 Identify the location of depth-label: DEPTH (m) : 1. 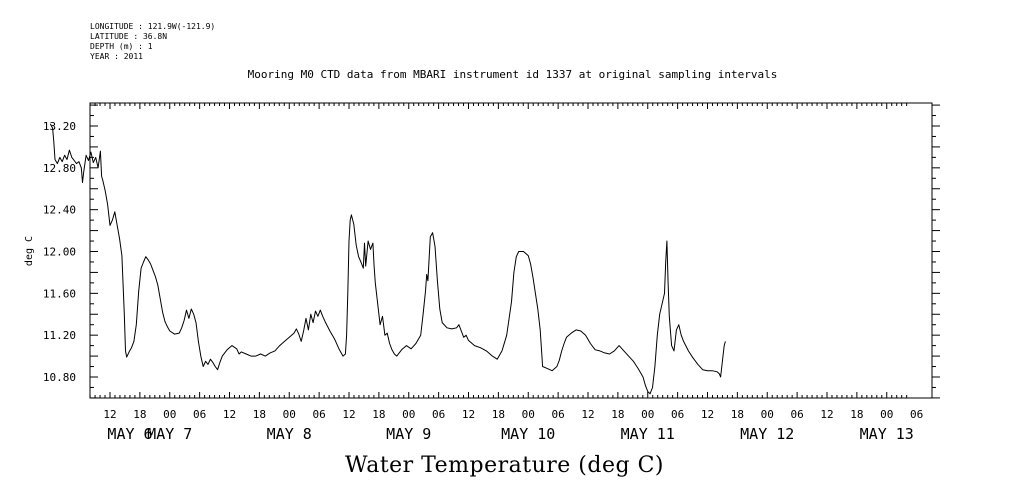
(121, 46).